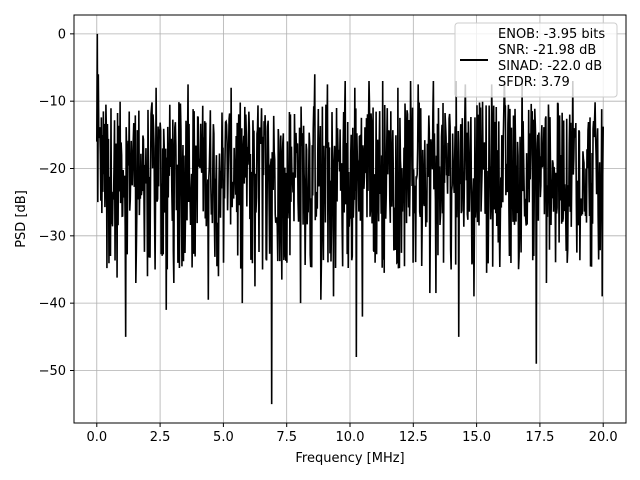  What do you see at coordinates (547, 50) in the screenshot?
I see `legend-entry: SNR: -21.98 dB` at bounding box center [547, 50].